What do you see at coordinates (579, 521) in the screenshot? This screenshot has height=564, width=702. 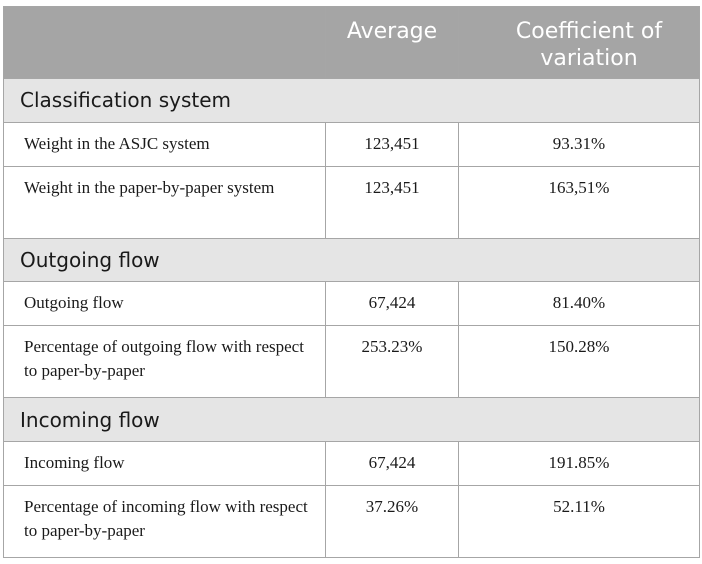 I see `row-cv: 52.11%` at bounding box center [579, 521].